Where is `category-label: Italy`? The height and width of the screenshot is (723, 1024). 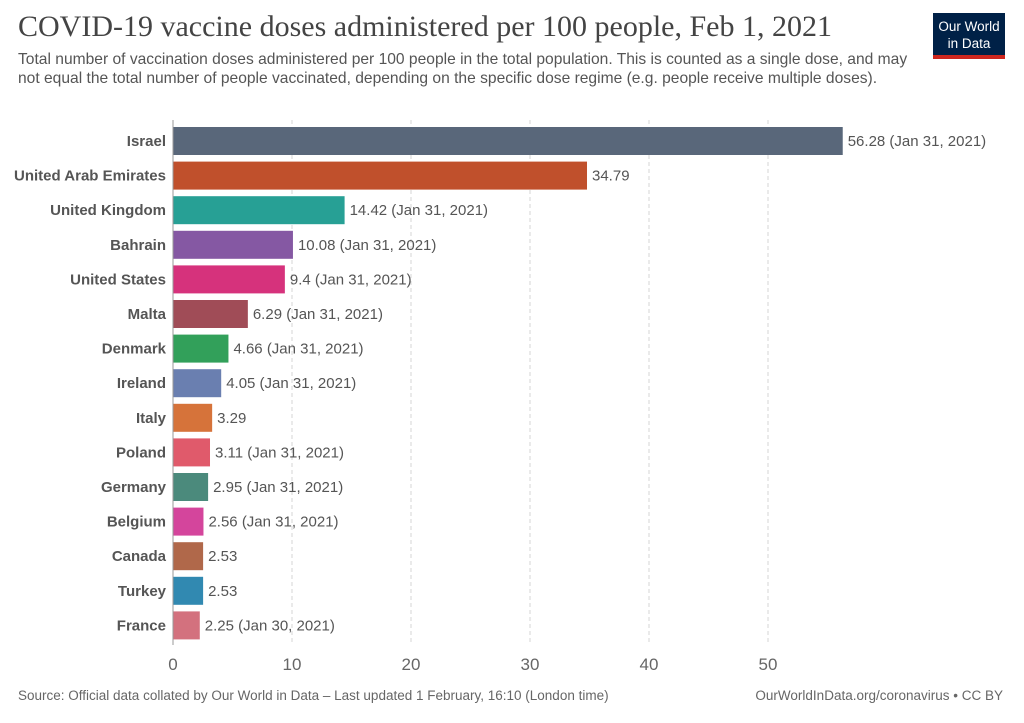 category-label: Italy is located at coordinates (151, 418).